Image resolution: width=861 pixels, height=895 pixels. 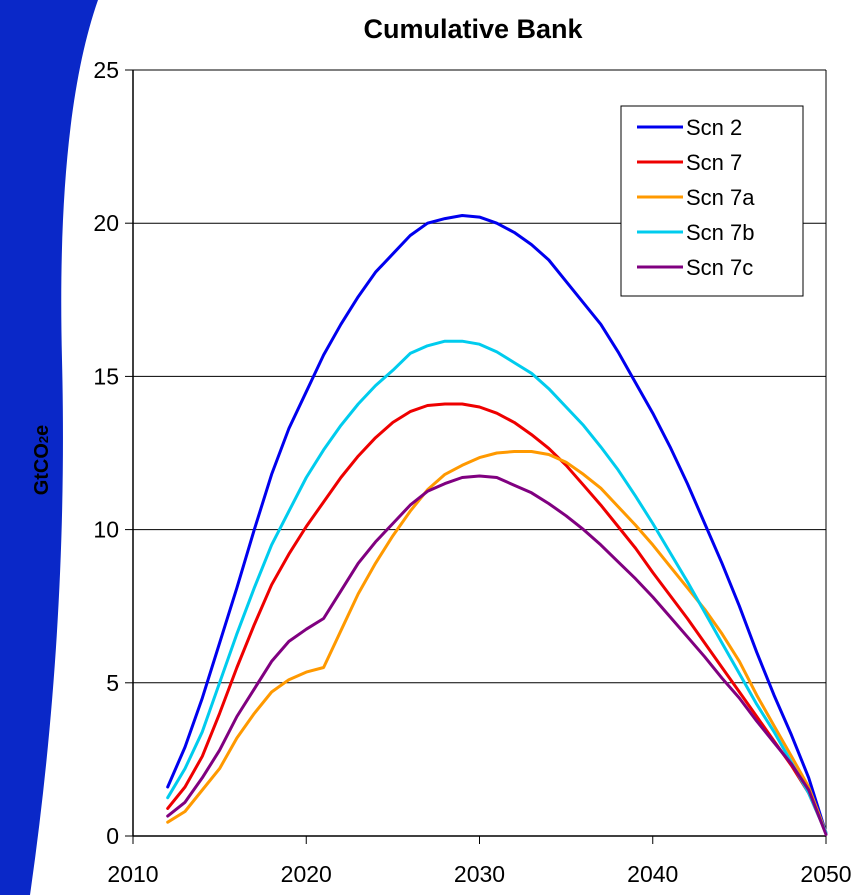 What do you see at coordinates (112, 683) in the screenshot?
I see `y-tick-label: 5` at bounding box center [112, 683].